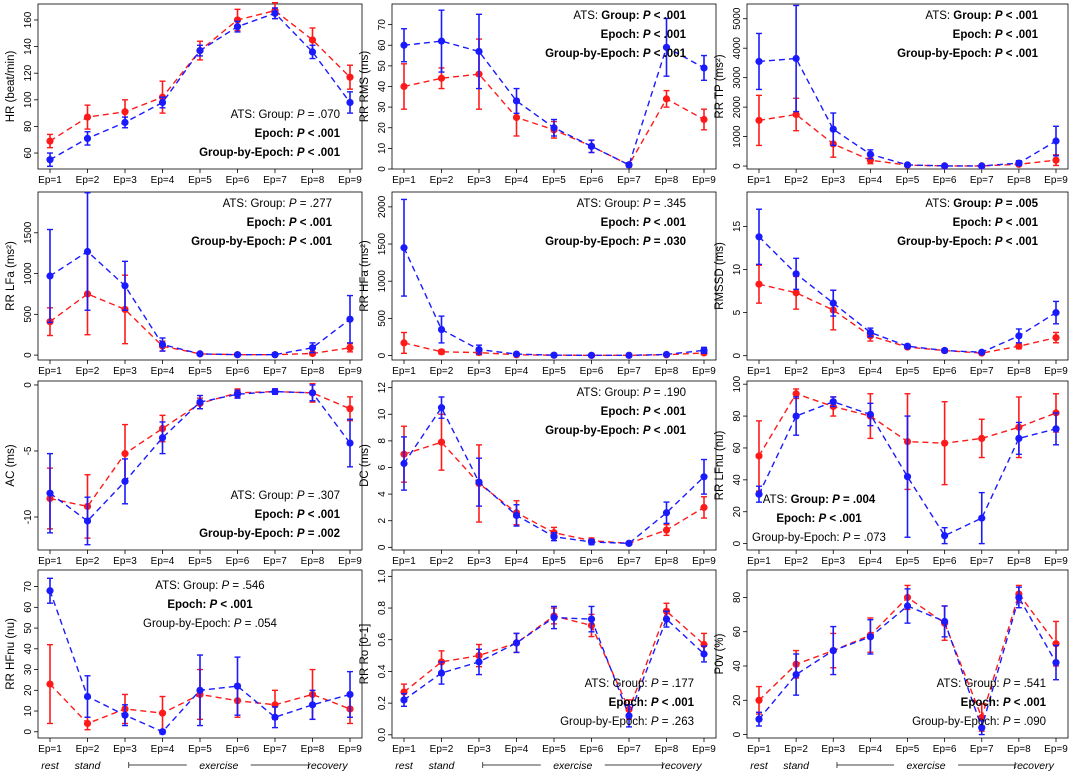  What do you see at coordinates (737, 383) in the screenshot?
I see `y-tick-label: 100` at bounding box center [737, 383].